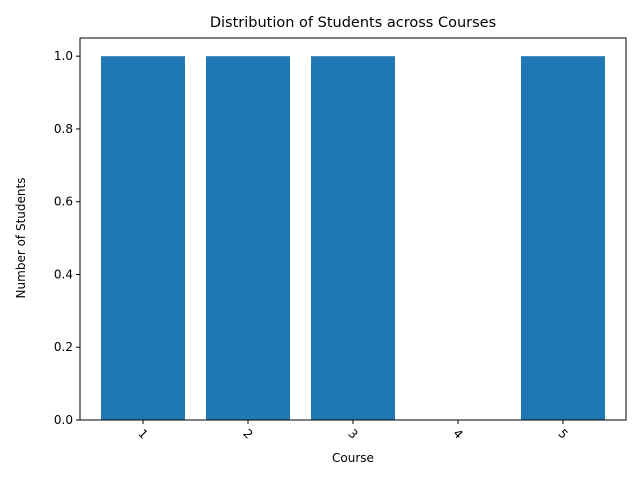 The image size is (640, 484). Describe the element at coordinates (67, 238) in the screenshot. I see `y-axis: 0.0 0.2 0.4 0.6 0.8 1.0` at that location.